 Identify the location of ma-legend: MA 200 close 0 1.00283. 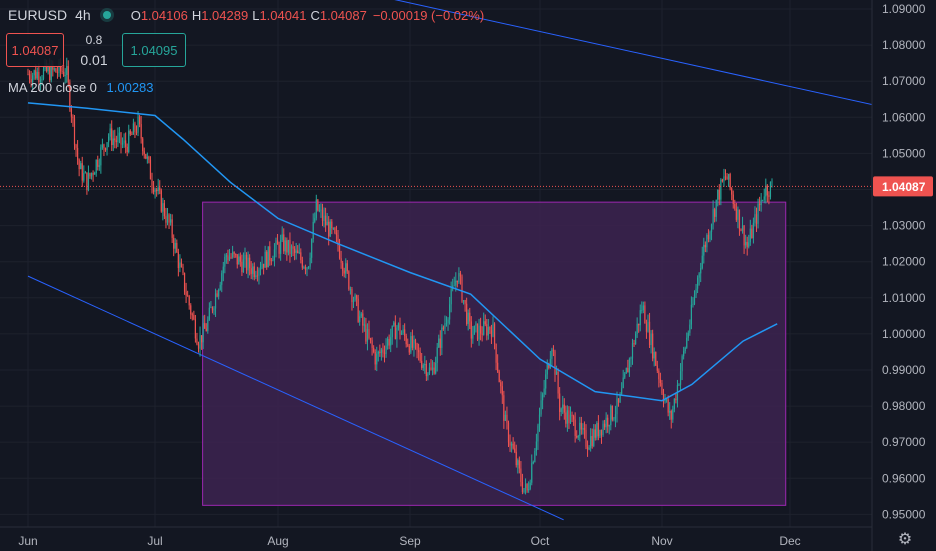
(81, 87).